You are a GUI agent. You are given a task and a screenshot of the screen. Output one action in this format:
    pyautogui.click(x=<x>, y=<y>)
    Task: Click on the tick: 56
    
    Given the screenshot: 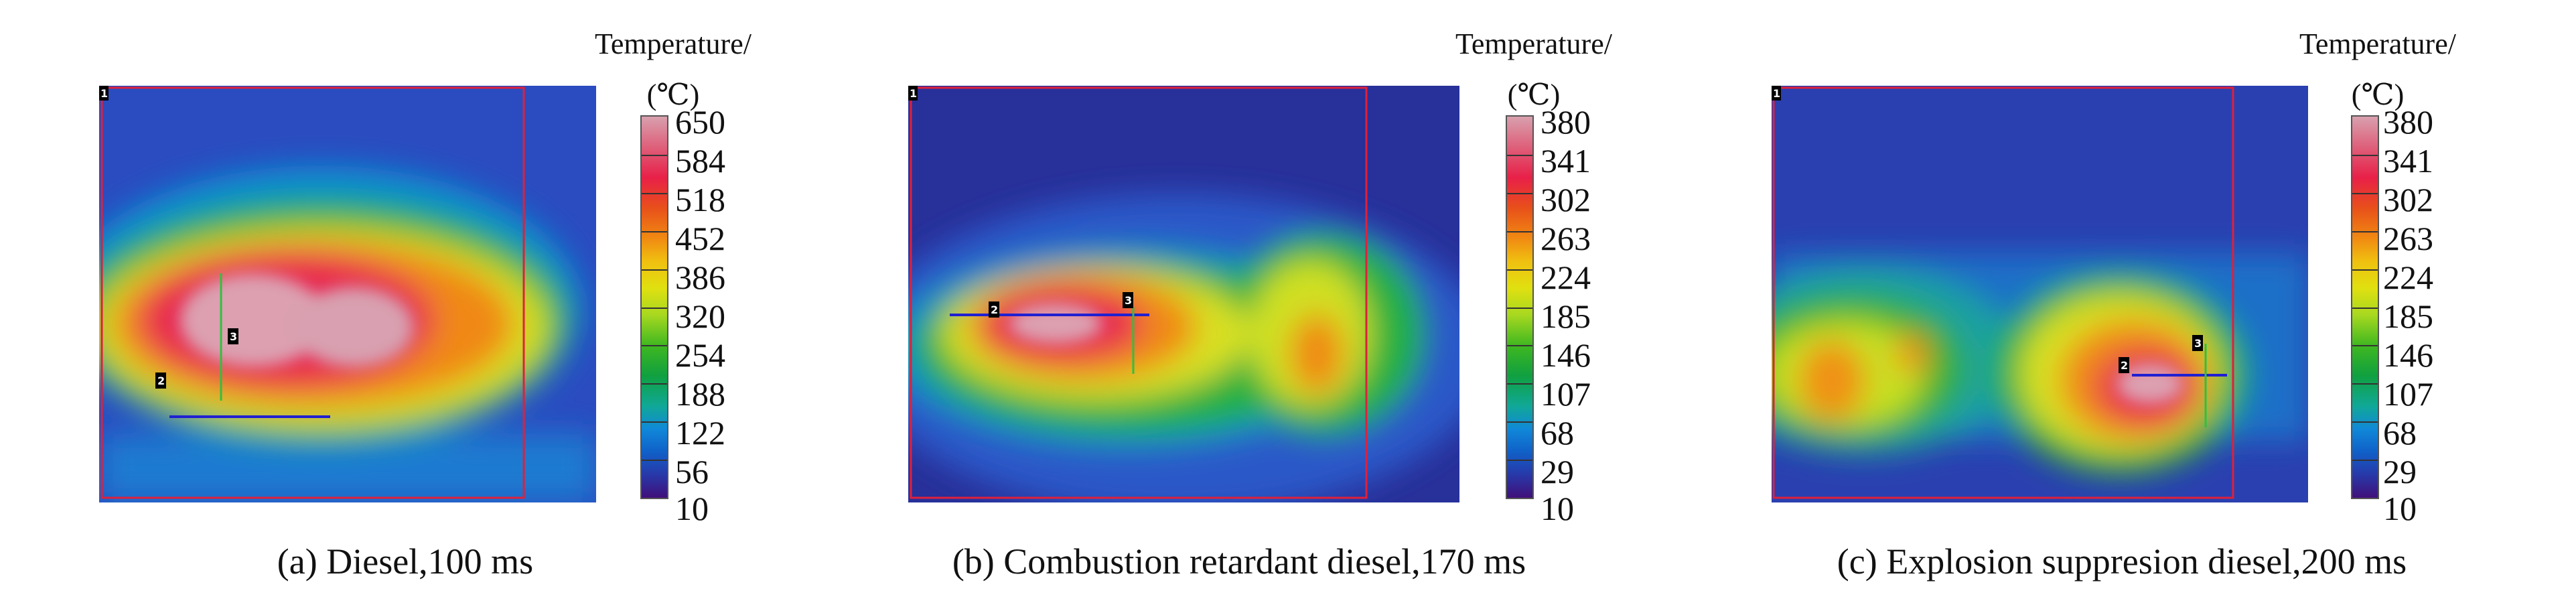 What is the action you would take?
    pyautogui.click(x=692, y=472)
    